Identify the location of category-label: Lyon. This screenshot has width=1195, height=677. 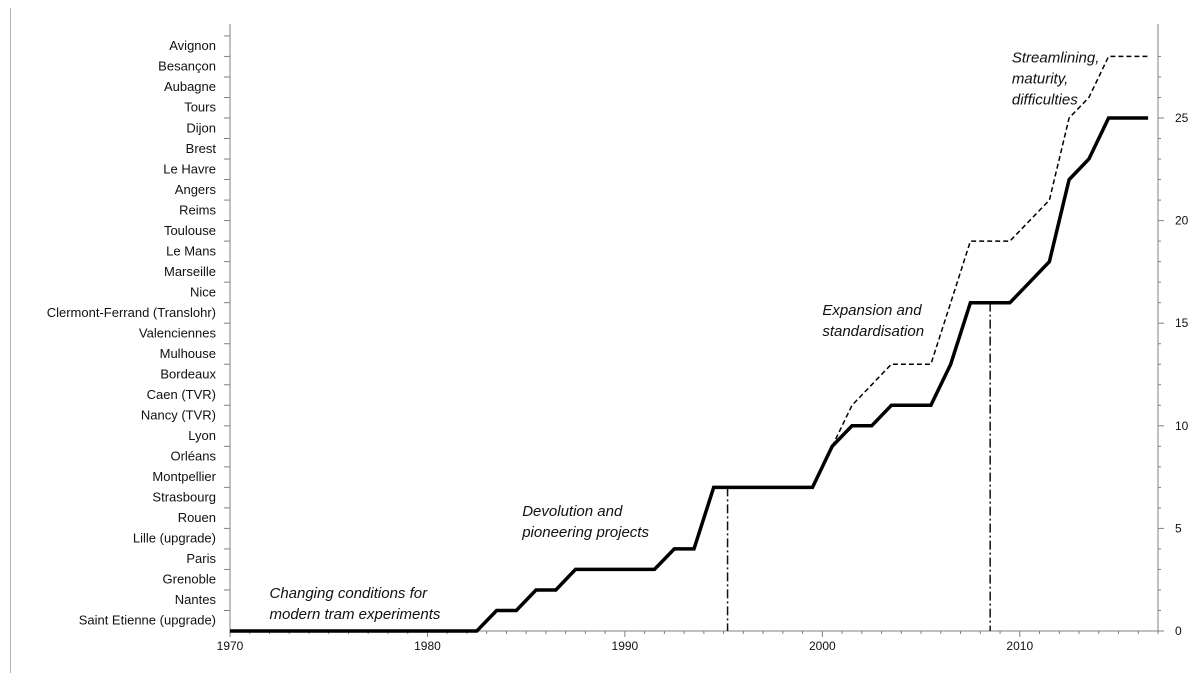
(202, 435).